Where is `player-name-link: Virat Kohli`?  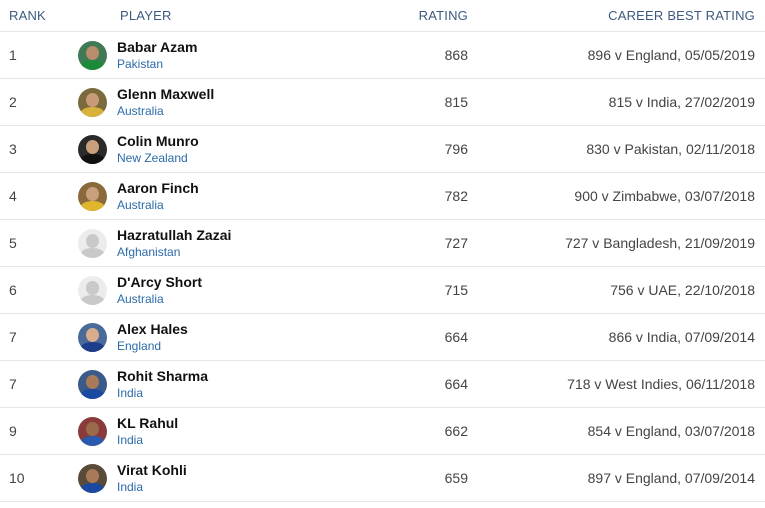
player-name-link: Virat Kohli is located at coordinates (152, 469).